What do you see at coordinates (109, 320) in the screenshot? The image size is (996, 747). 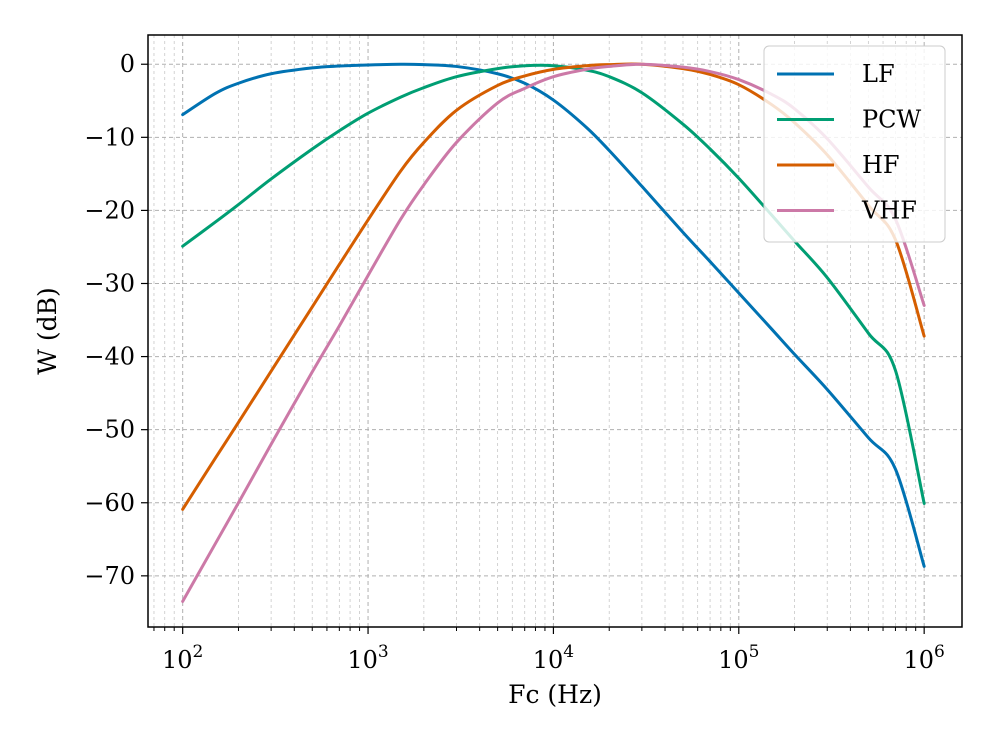 I see `y-tick-labels: 0 −10 −20 −30 −40 −50 −60 −70` at bounding box center [109, 320].